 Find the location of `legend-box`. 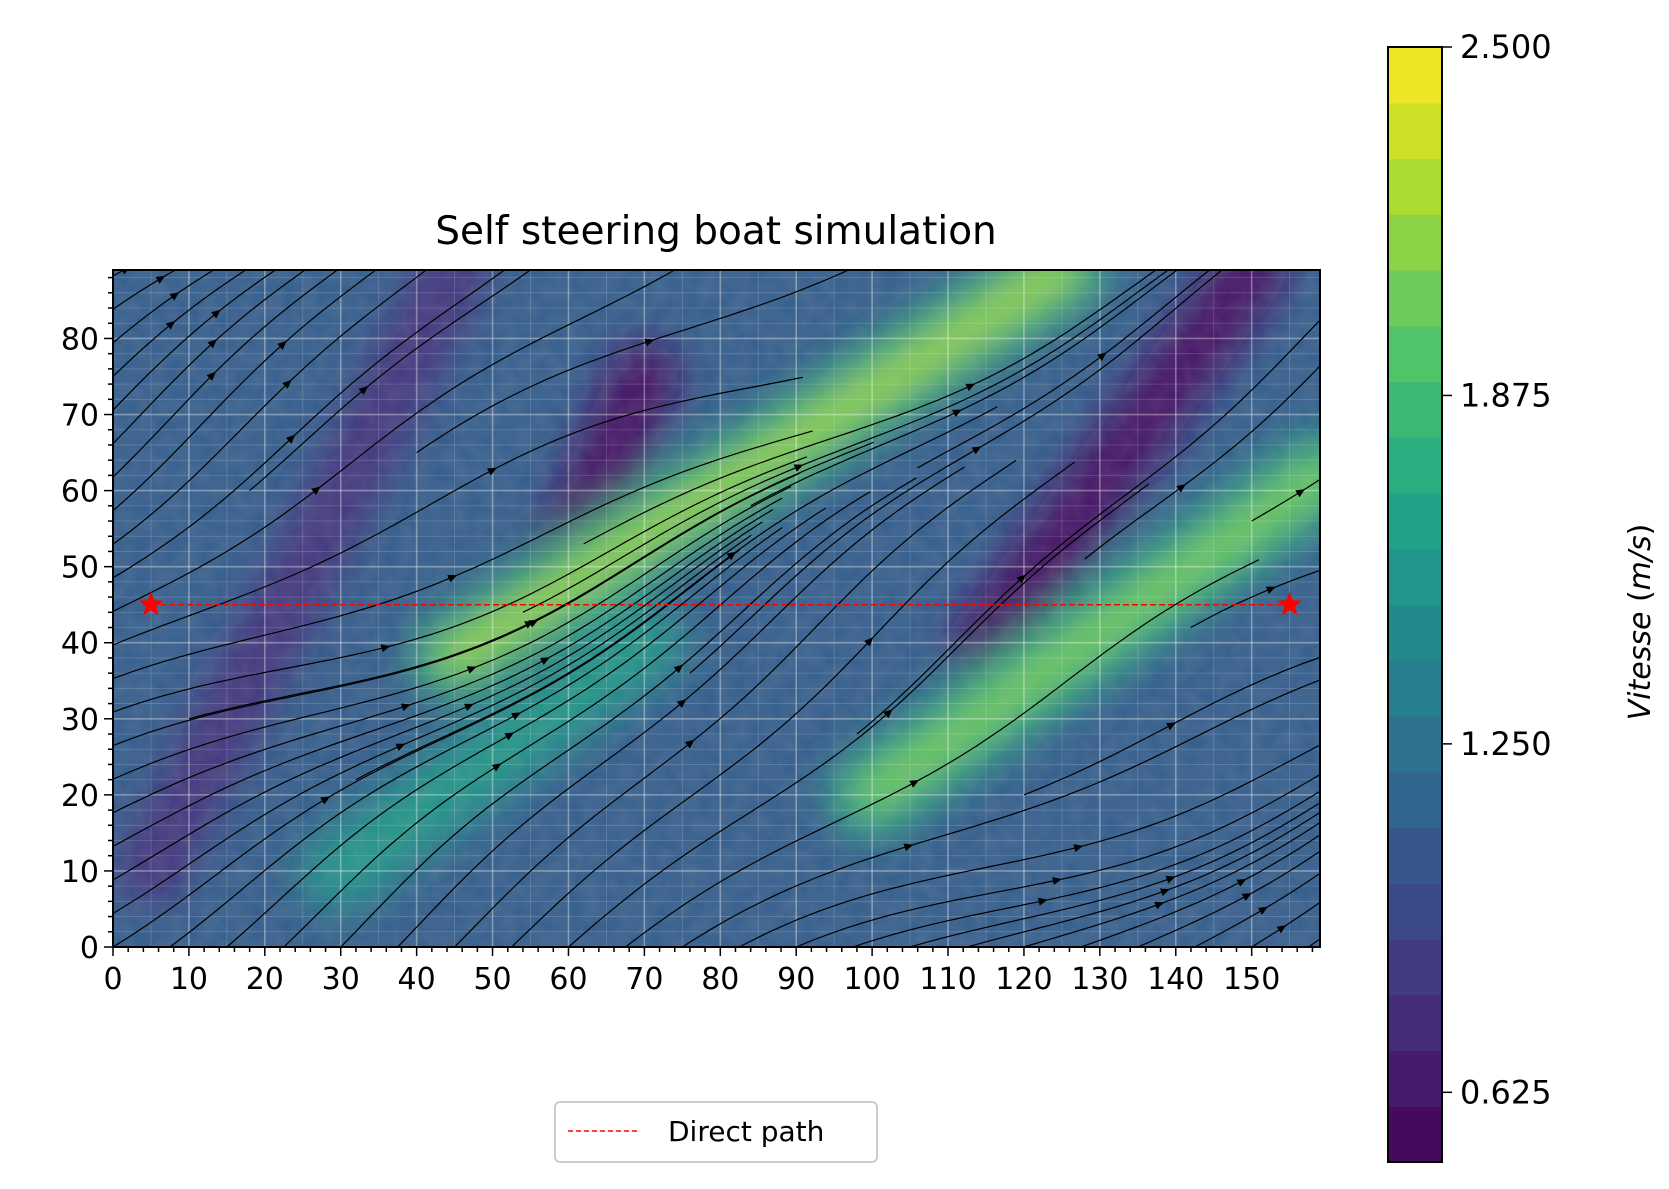

legend-box is located at coordinates (716, 1132).